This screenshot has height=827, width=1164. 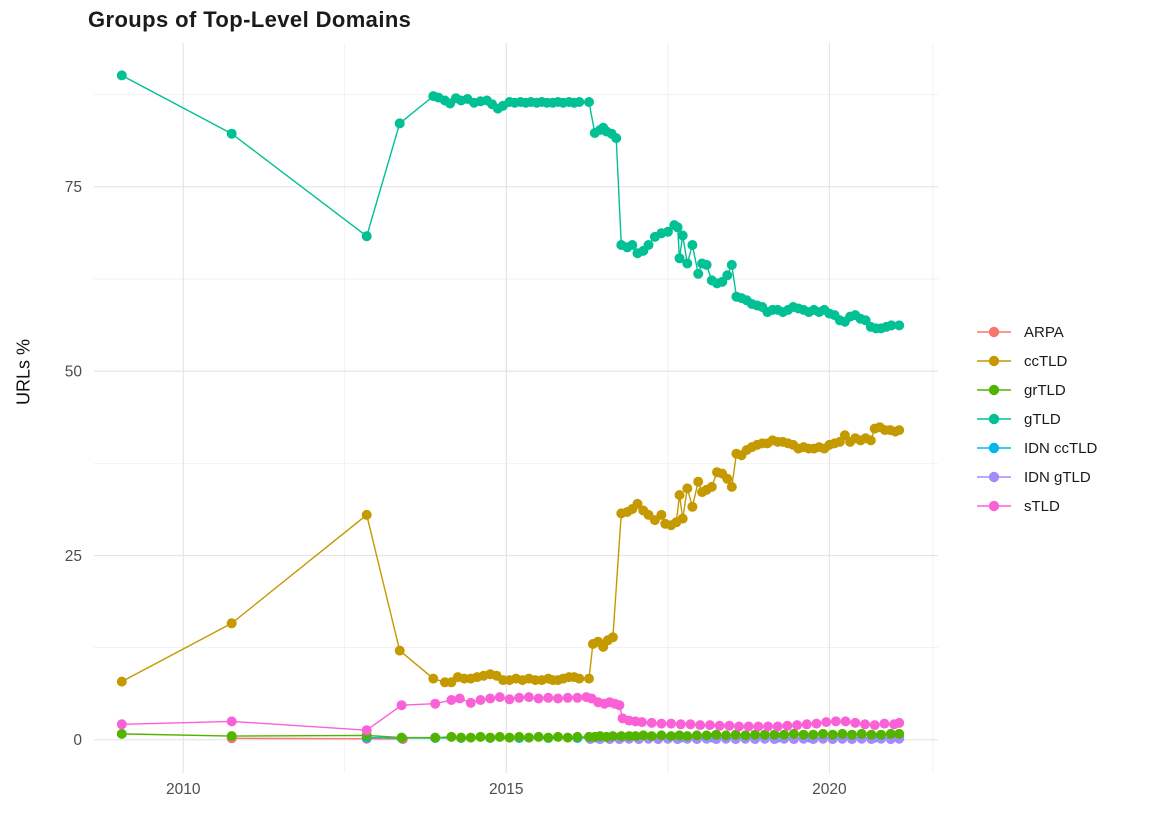 I want to click on legend-item-cctld: ccTLD, so click(x=1036, y=361).